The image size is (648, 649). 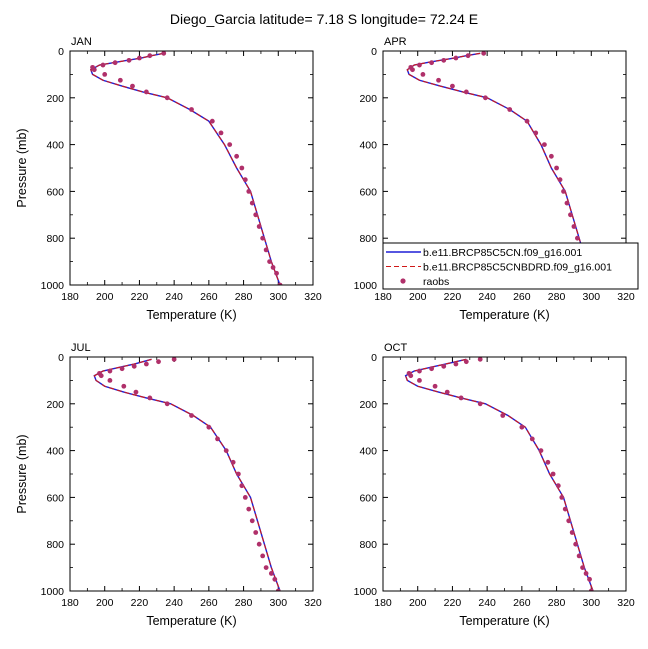 What do you see at coordinates (626, 603) in the screenshot?
I see `x-tick-label-oct: 320` at bounding box center [626, 603].